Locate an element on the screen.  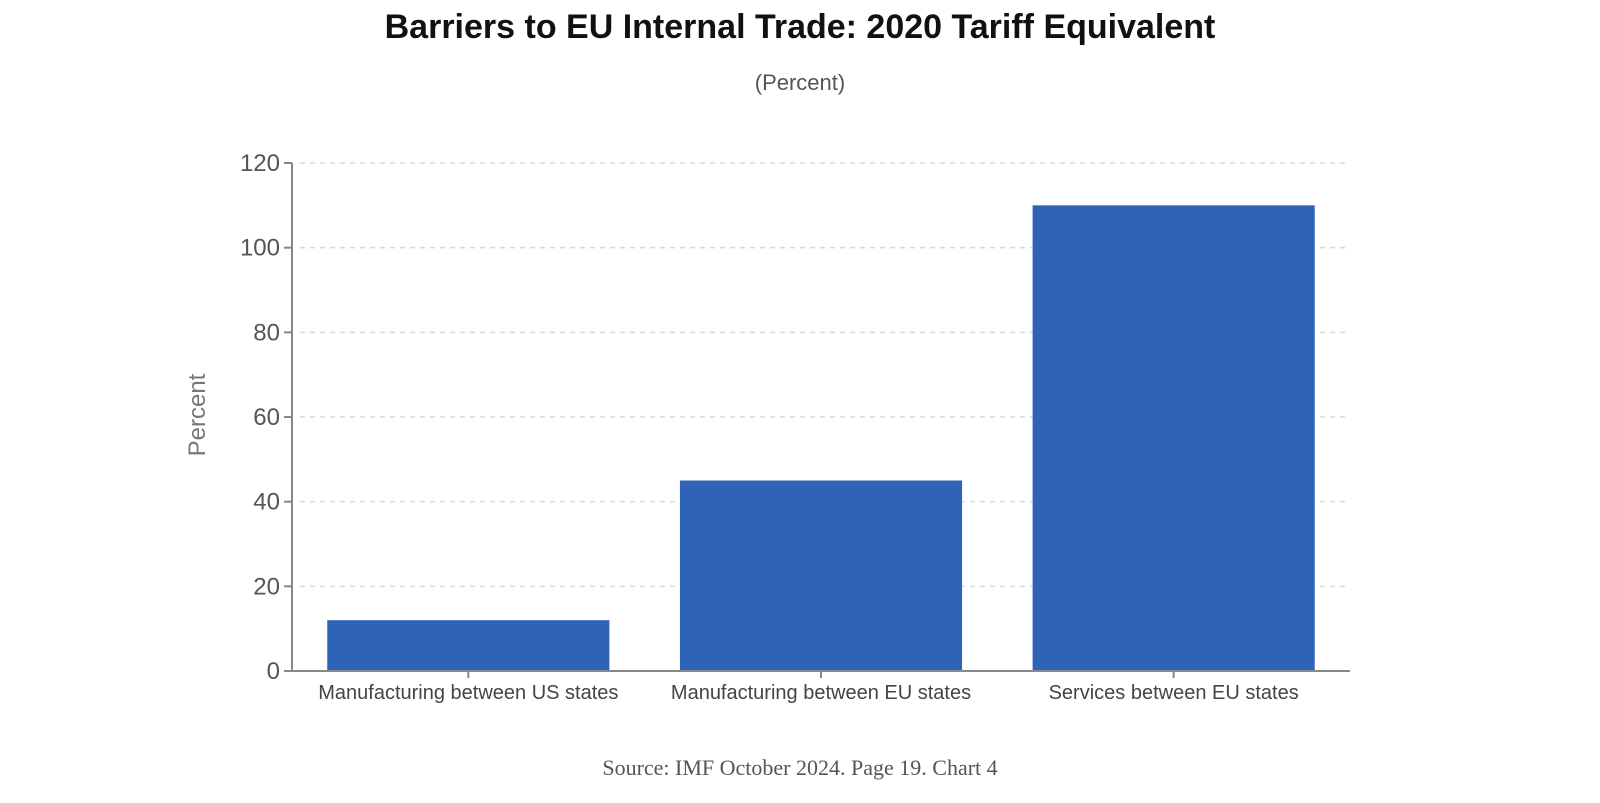
y-tick-label: 20 is located at coordinates (266, 586).